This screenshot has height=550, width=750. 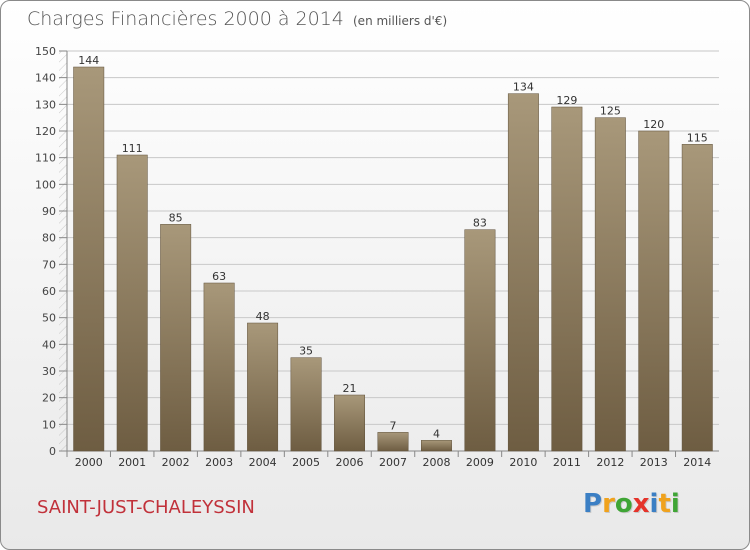 What do you see at coordinates (45, 51) in the screenshot?
I see `y-tick-label: 150` at bounding box center [45, 51].